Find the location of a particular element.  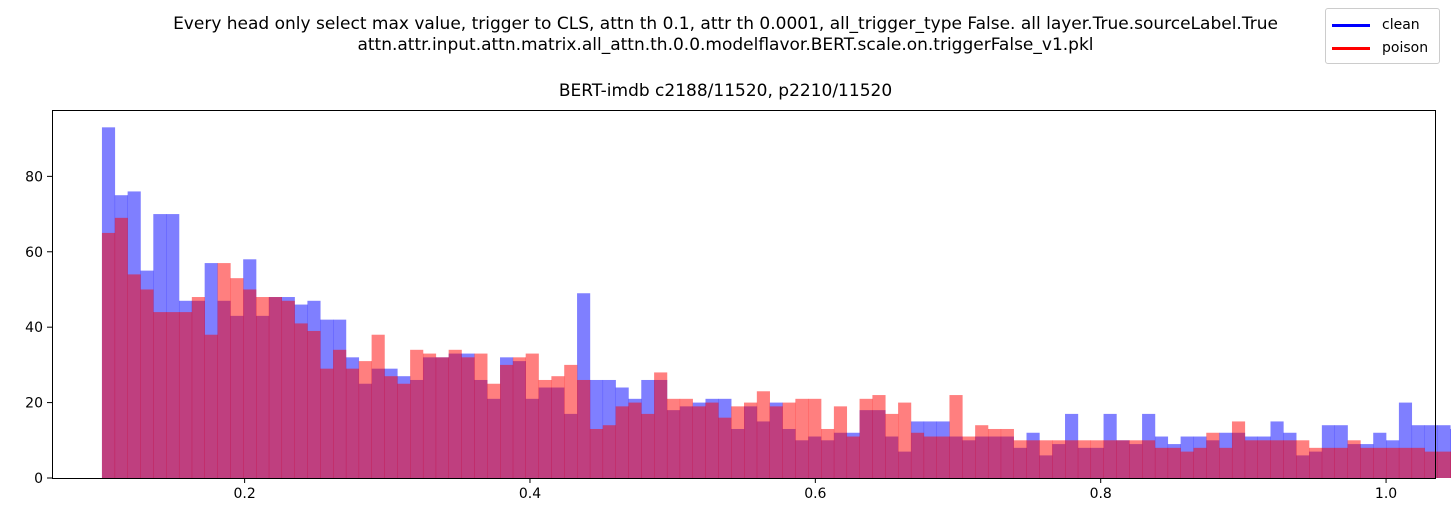

legend-item-clean: clean is located at coordinates (1376, 25).